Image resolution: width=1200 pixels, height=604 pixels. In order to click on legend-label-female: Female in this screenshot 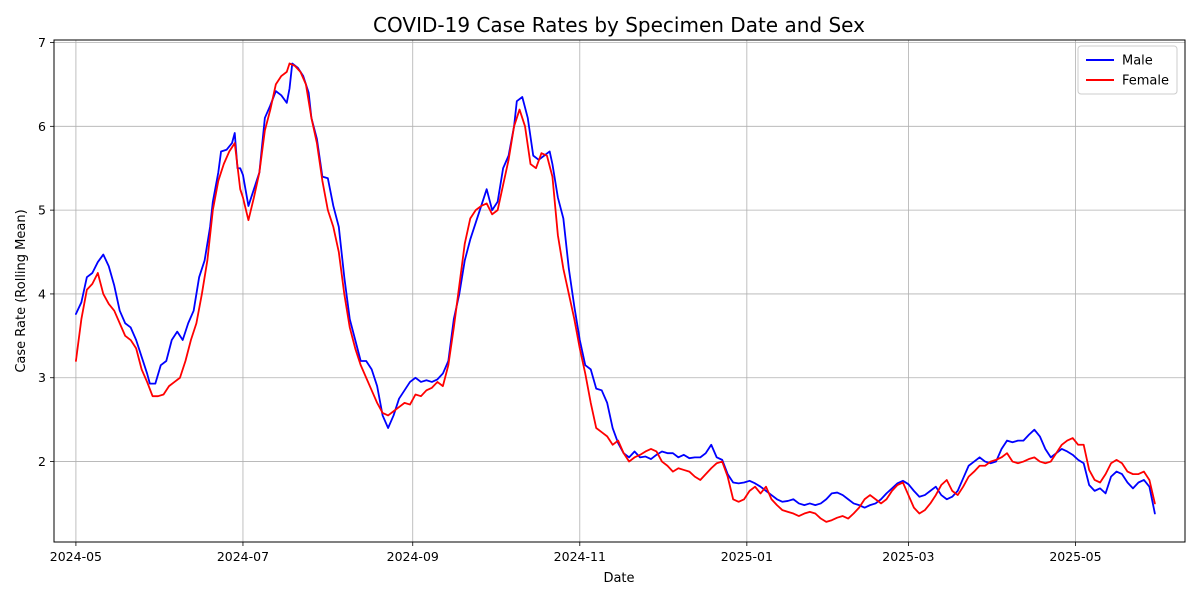, I will do `click(1145, 81)`.